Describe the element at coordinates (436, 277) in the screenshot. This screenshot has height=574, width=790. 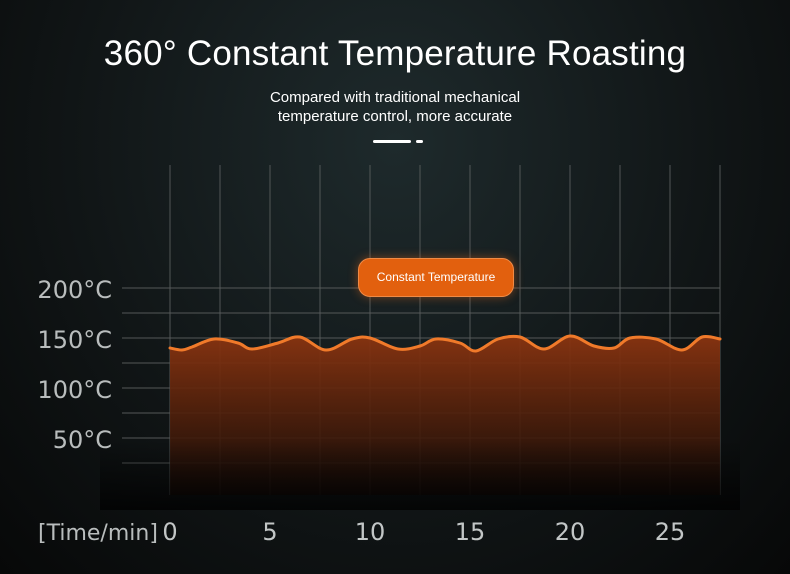
I see `constant-temperature-badge: Constant Temperature` at that location.